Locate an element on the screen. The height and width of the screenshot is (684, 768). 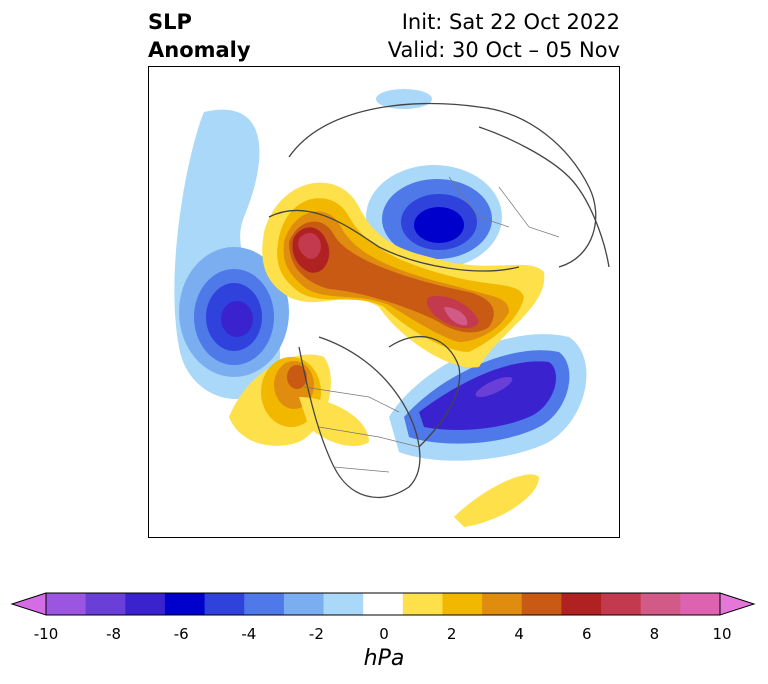
valid-range: Valid: 30 Oct – 05 Nov is located at coordinates (503, 50).